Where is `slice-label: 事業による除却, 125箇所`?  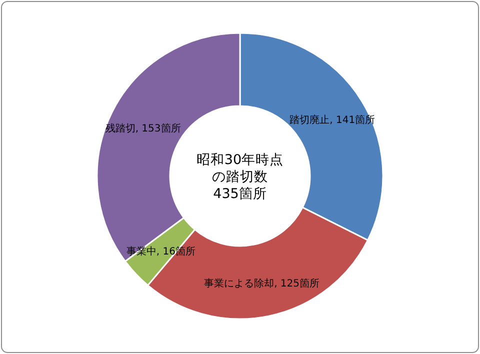
slice-label: 事業による除却, 125箇所 is located at coordinates (262, 283).